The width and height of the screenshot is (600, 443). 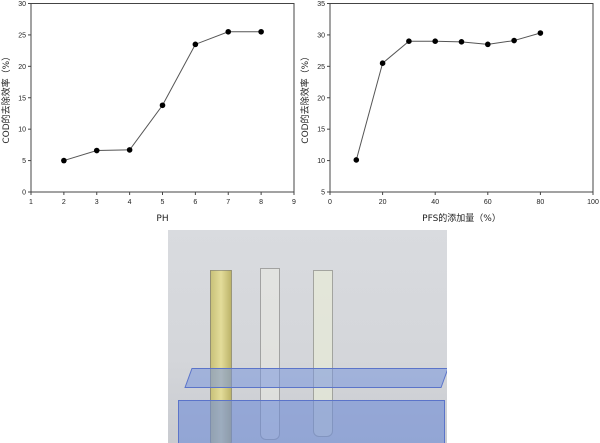 I want to click on x-tick-label: 7, so click(x=228, y=202).